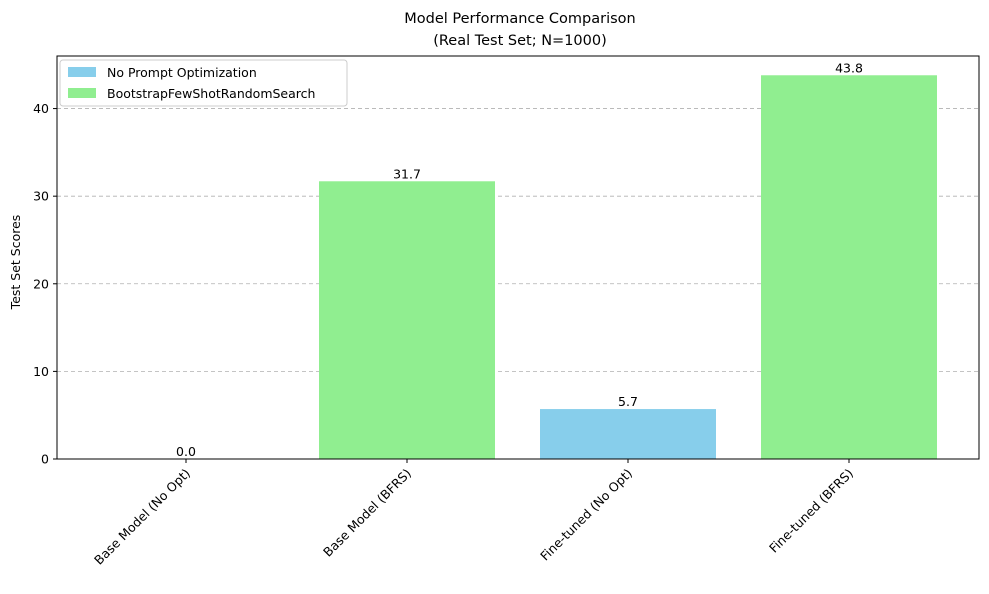  What do you see at coordinates (186, 451) in the screenshot?
I see `bar-value-label-0: 0.0` at bounding box center [186, 451].